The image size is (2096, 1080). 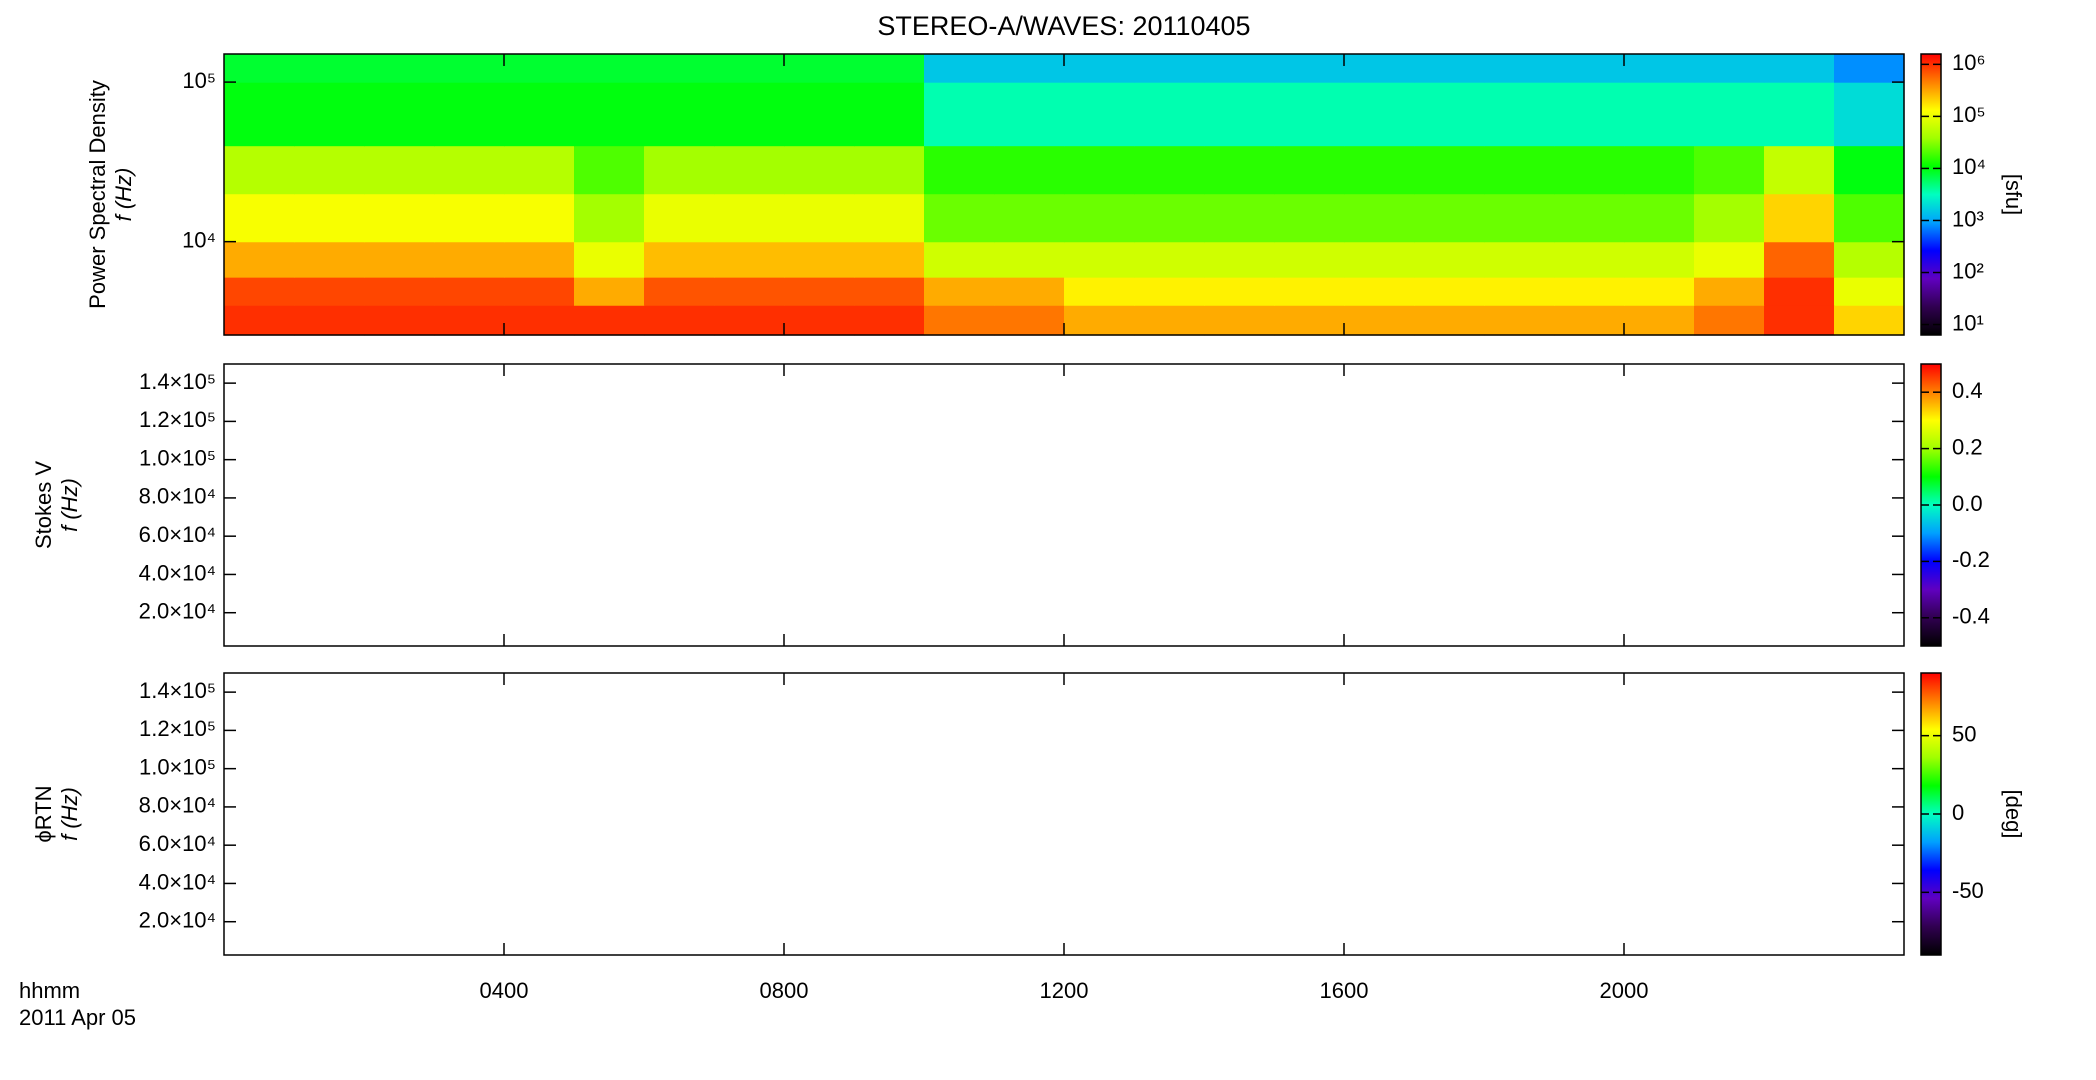 What do you see at coordinates (177, 766) in the screenshot?
I see `y-tick-label: 1.0×10⁵` at bounding box center [177, 766].